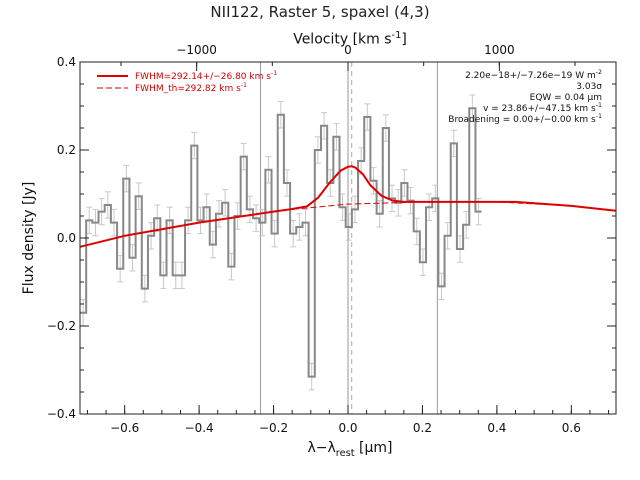  Describe the element at coordinates (530, 76) in the screenshot. I see `annotation-flux-text: 2.20e−18+/−7.26e−19 W m` at that location.